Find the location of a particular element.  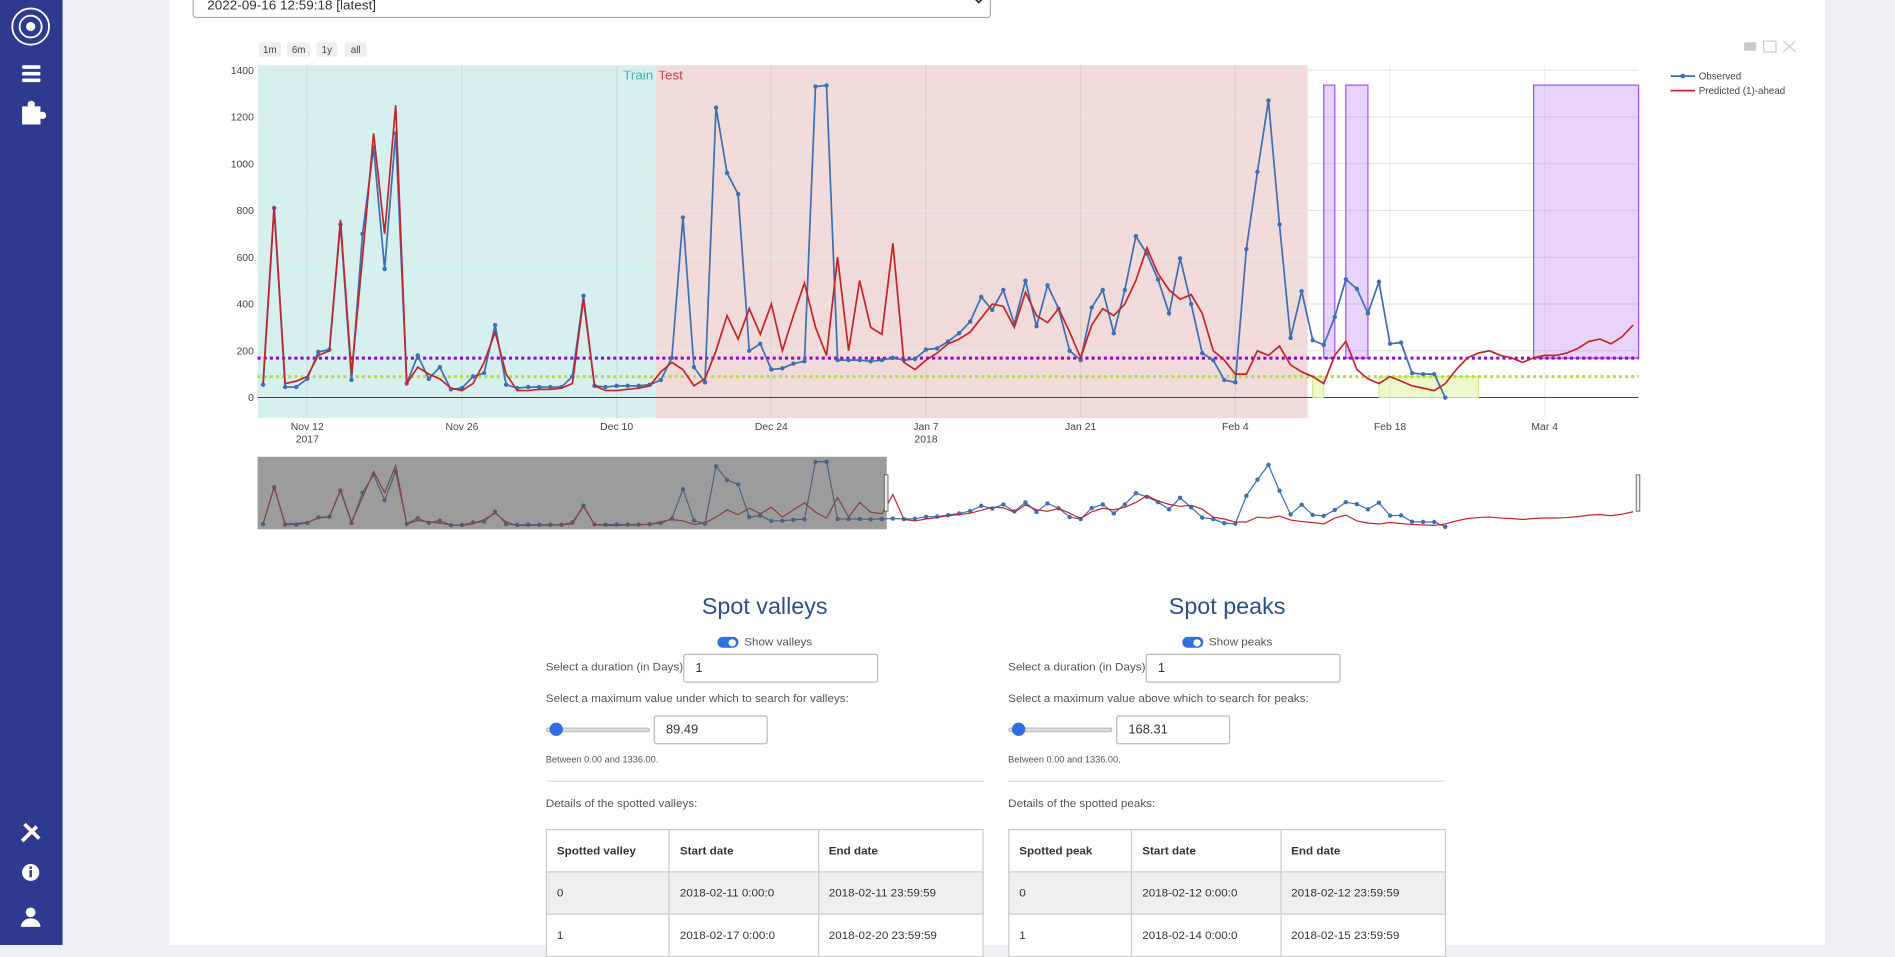

user-icon is located at coordinates (30, 917).